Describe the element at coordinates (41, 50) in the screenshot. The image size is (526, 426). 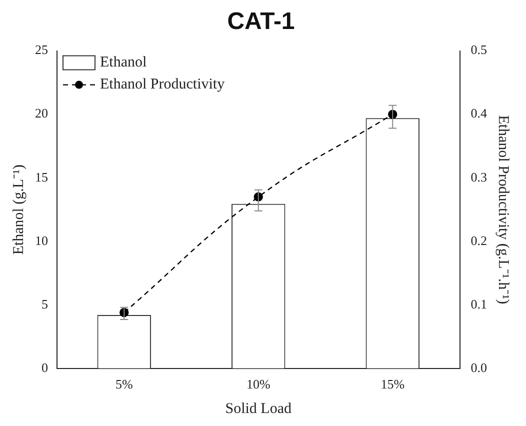
I see `y-tick-label: 25` at that location.